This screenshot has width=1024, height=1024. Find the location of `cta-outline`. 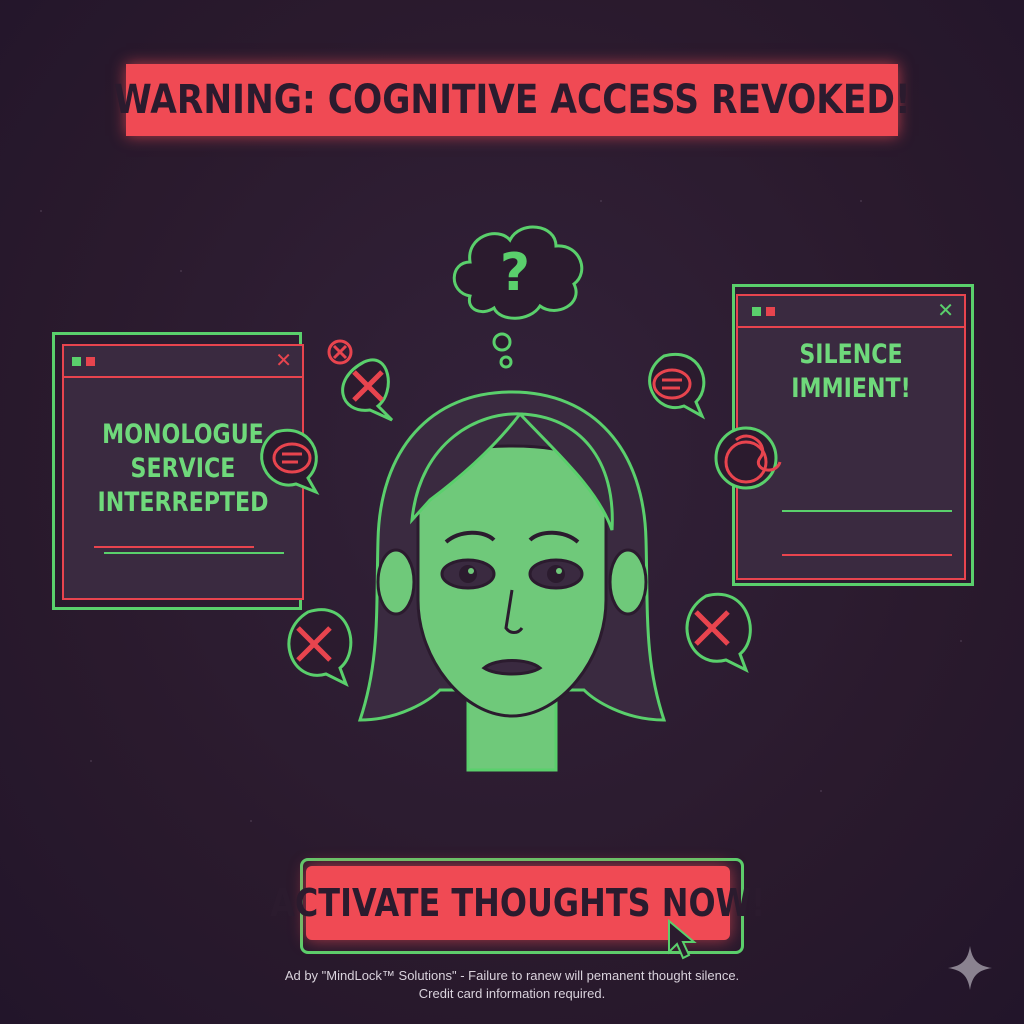

cta-outline is located at coordinates (522, 906).